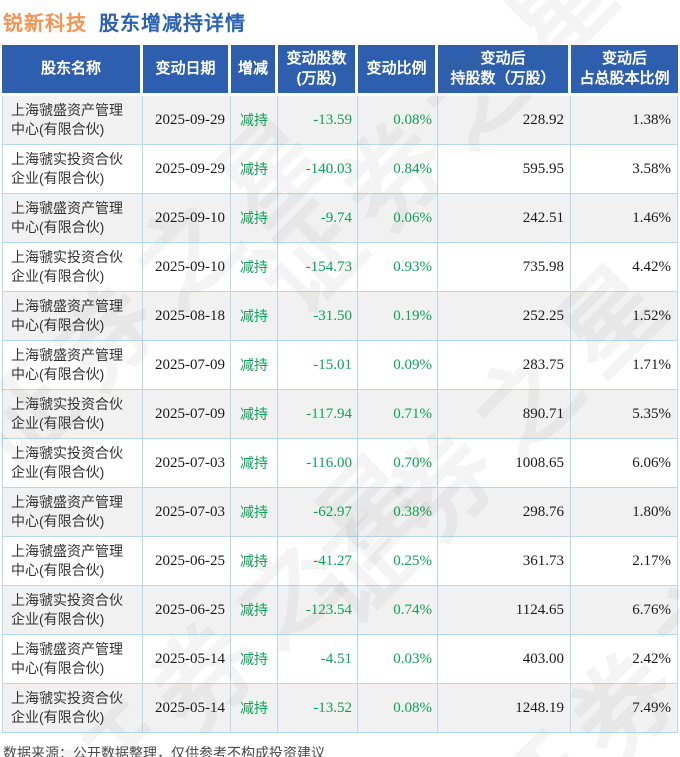  What do you see at coordinates (504, 218) in the screenshot?
I see `shares-after: 242.51` at bounding box center [504, 218].